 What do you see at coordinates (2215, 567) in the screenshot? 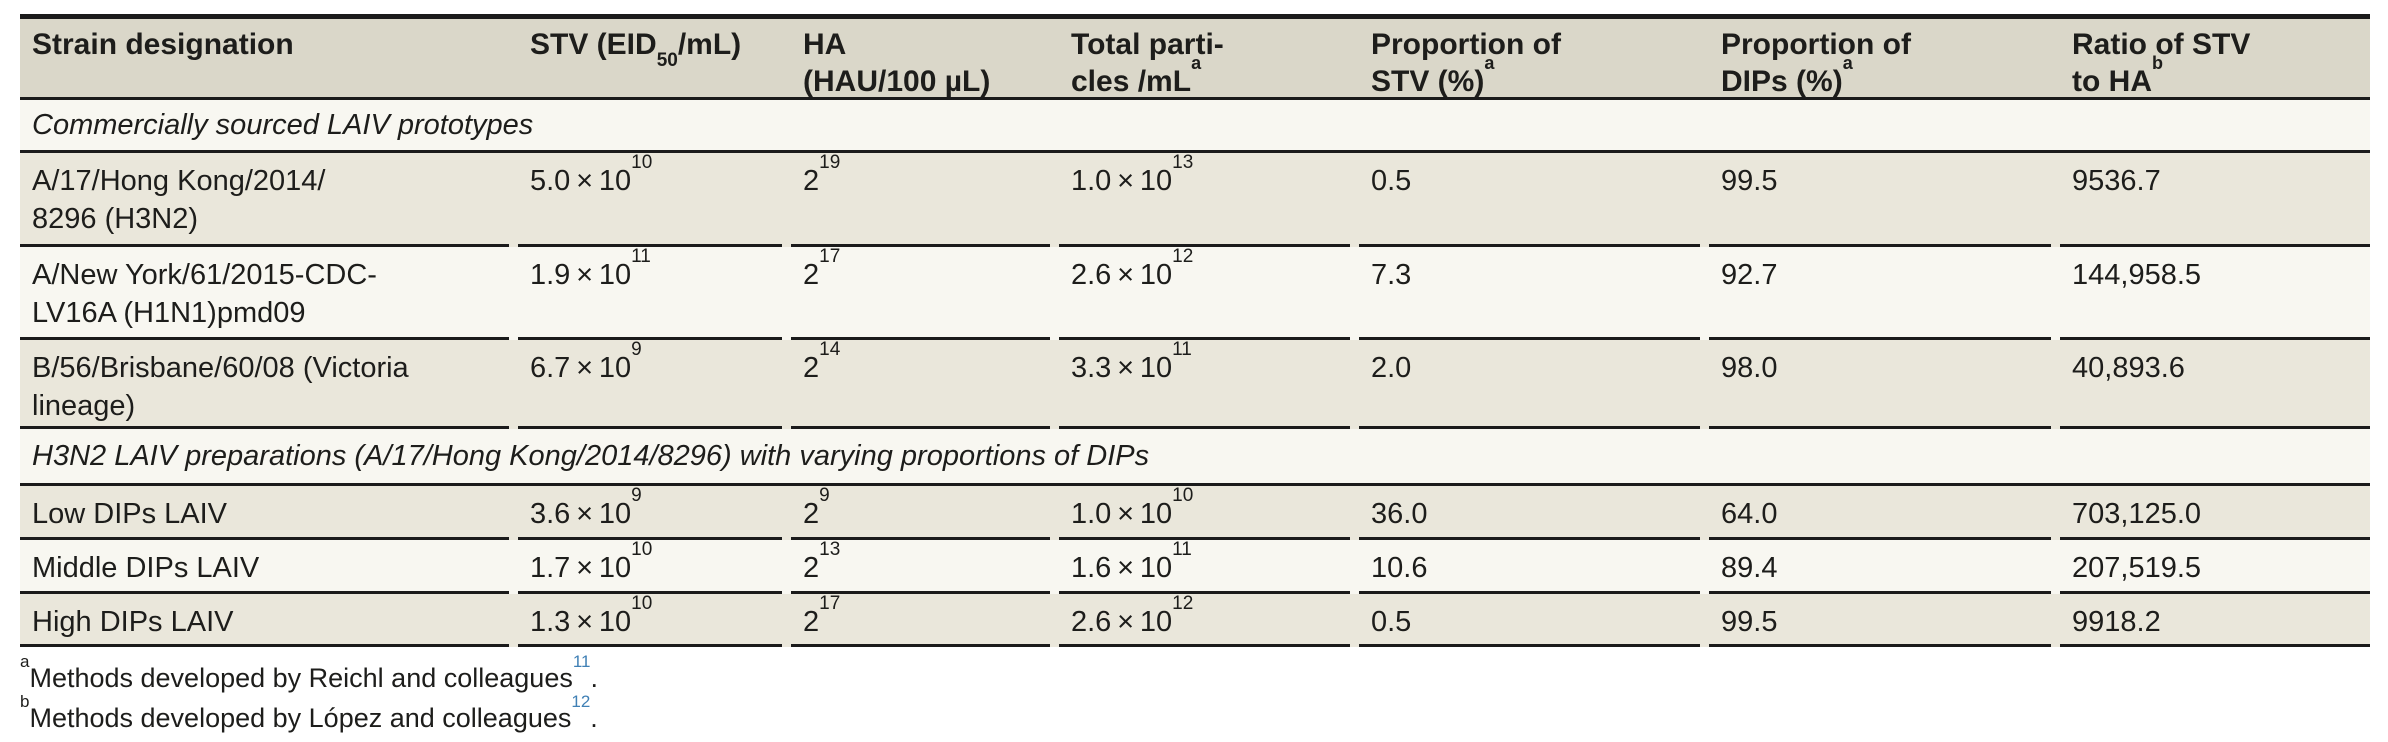
I see `cell-ratio: 207,519.5` at bounding box center [2215, 567].